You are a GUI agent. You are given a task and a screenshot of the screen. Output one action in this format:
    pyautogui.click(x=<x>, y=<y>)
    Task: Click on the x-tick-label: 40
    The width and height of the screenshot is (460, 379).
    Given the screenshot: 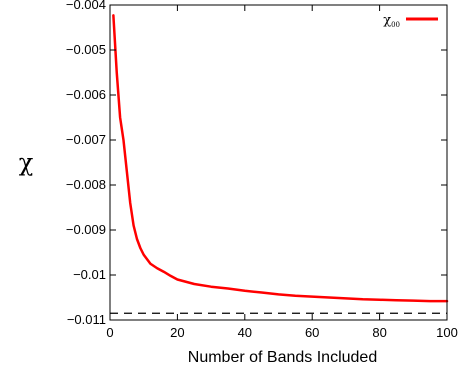 What is the action you would take?
    pyautogui.click(x=245, y=332)
    